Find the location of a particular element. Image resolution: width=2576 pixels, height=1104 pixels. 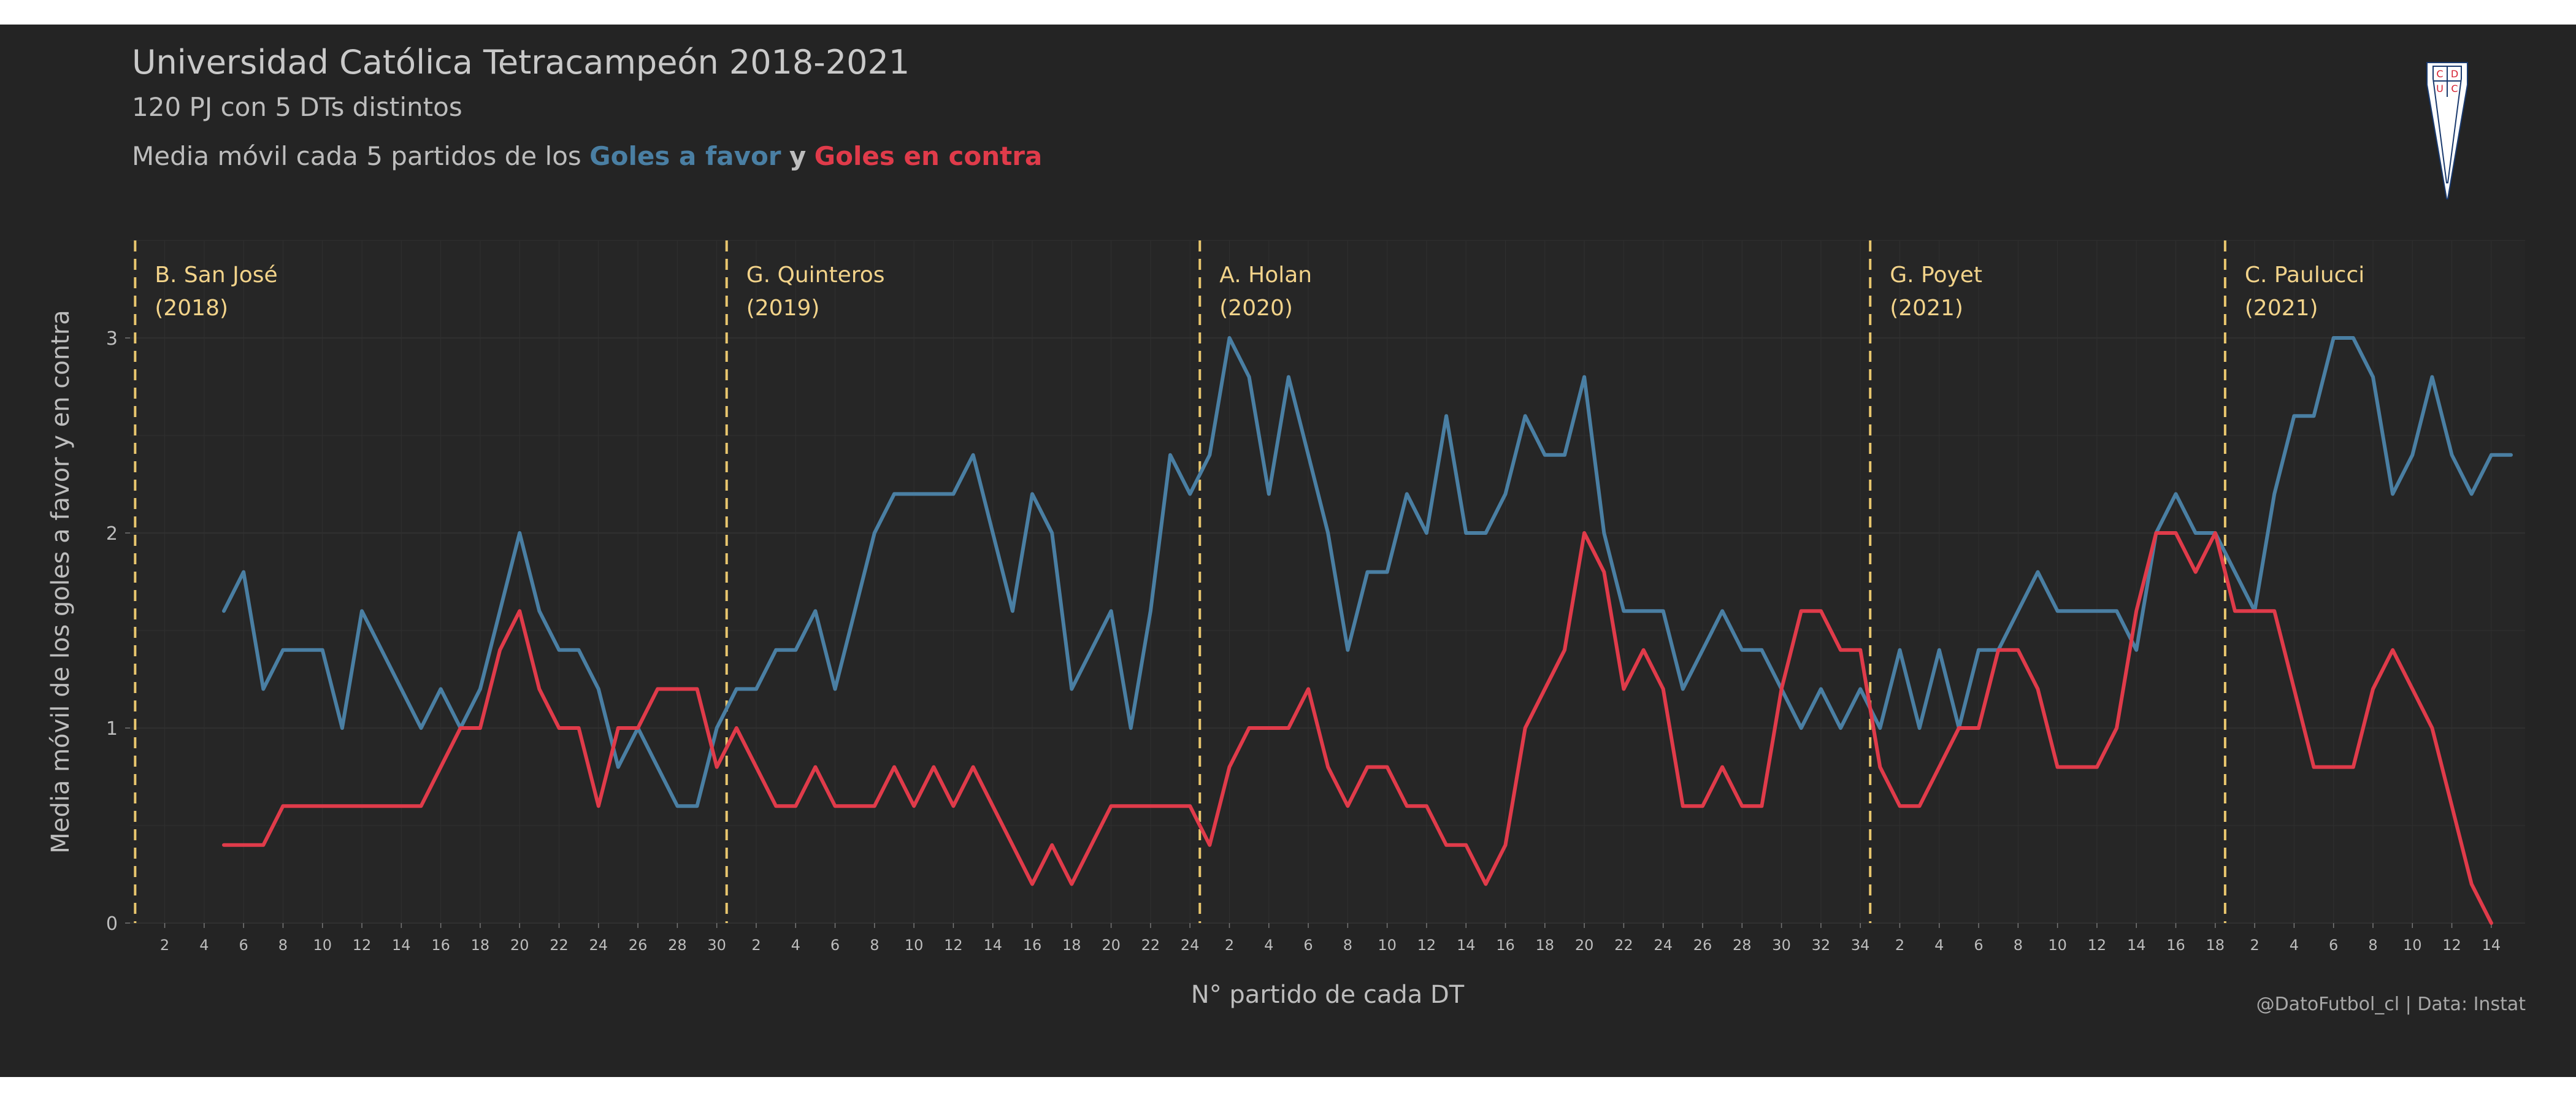

x-tick-label: 34 is located at coordinates (1860, 945).